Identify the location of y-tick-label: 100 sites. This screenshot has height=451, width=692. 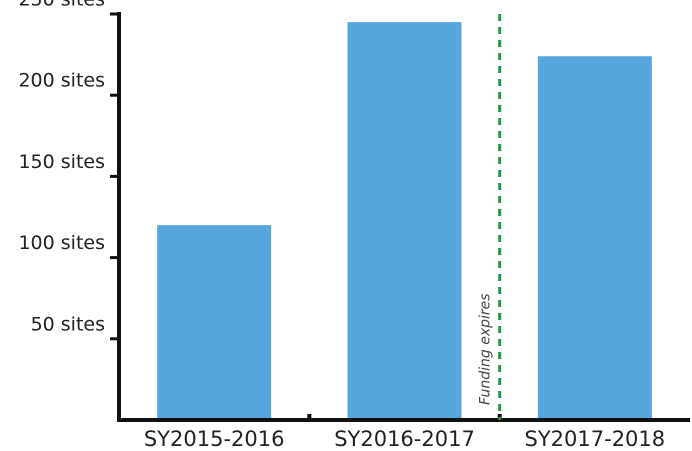
(61, 243).